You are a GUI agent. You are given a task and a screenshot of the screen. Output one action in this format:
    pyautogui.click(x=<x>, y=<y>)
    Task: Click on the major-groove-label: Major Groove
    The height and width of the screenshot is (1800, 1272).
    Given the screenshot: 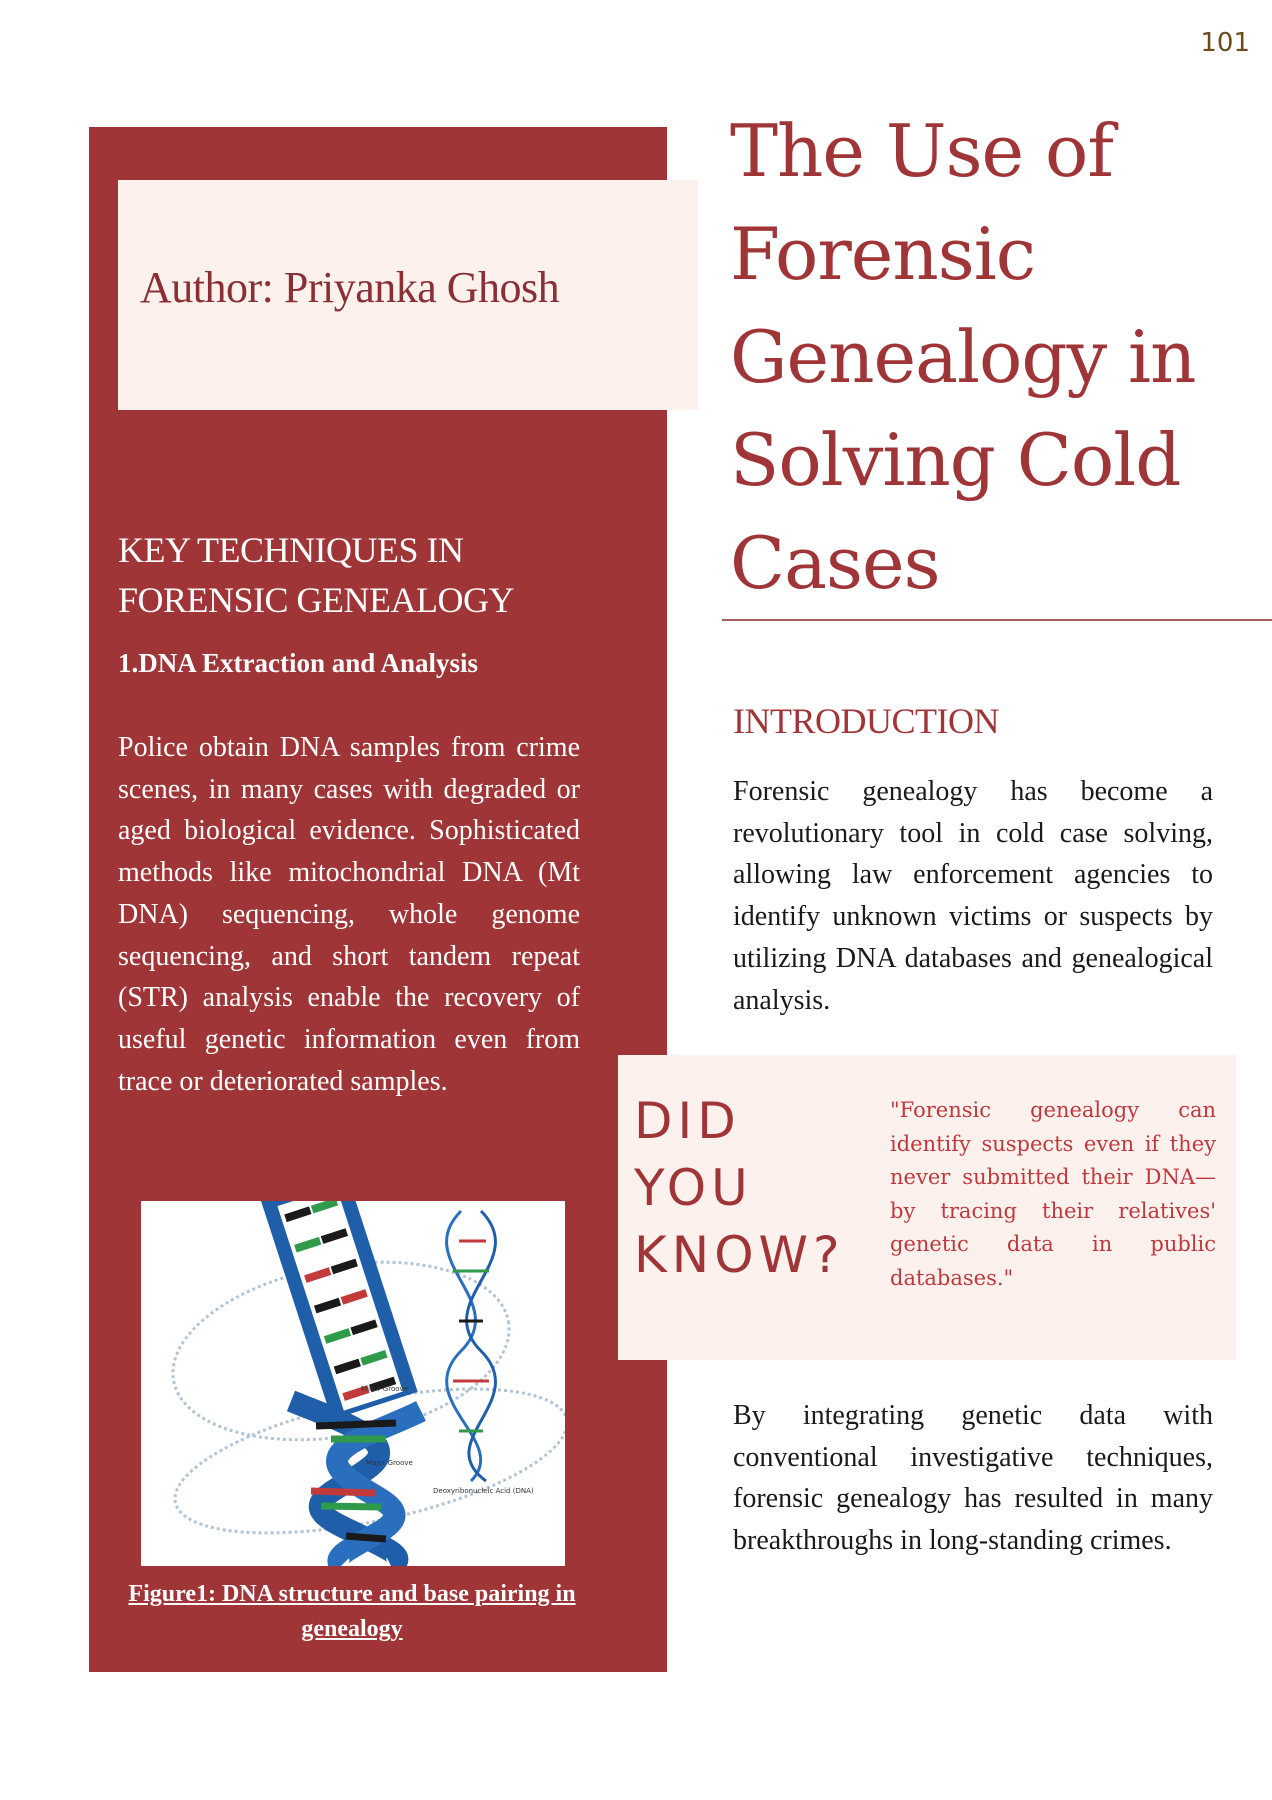 What is the action you would take?
    pyautogui.click(x=389, y=1463)
    